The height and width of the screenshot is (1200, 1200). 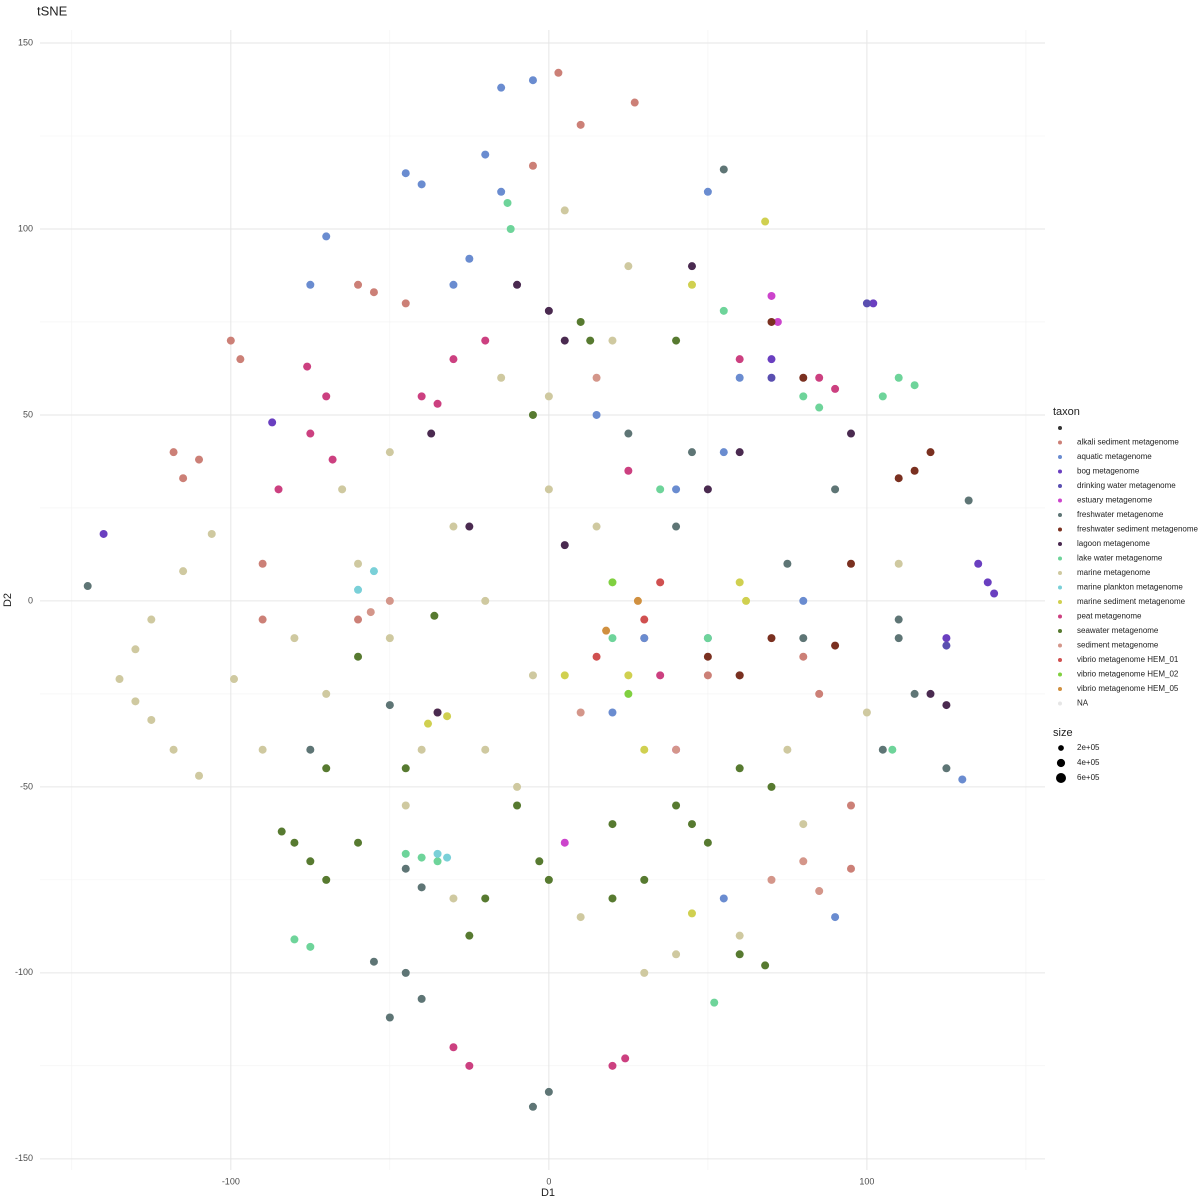 I want to click on legend-label: lagoon metagenome, so click(x=1113, y=543).